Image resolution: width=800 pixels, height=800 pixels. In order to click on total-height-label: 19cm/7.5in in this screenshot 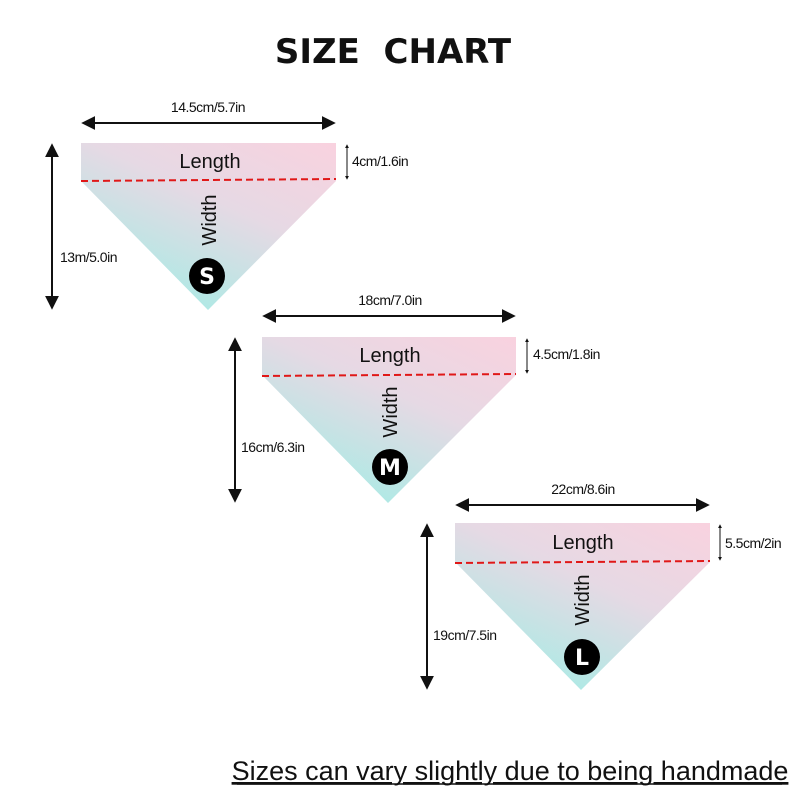, I will do `click(464, 635)`.